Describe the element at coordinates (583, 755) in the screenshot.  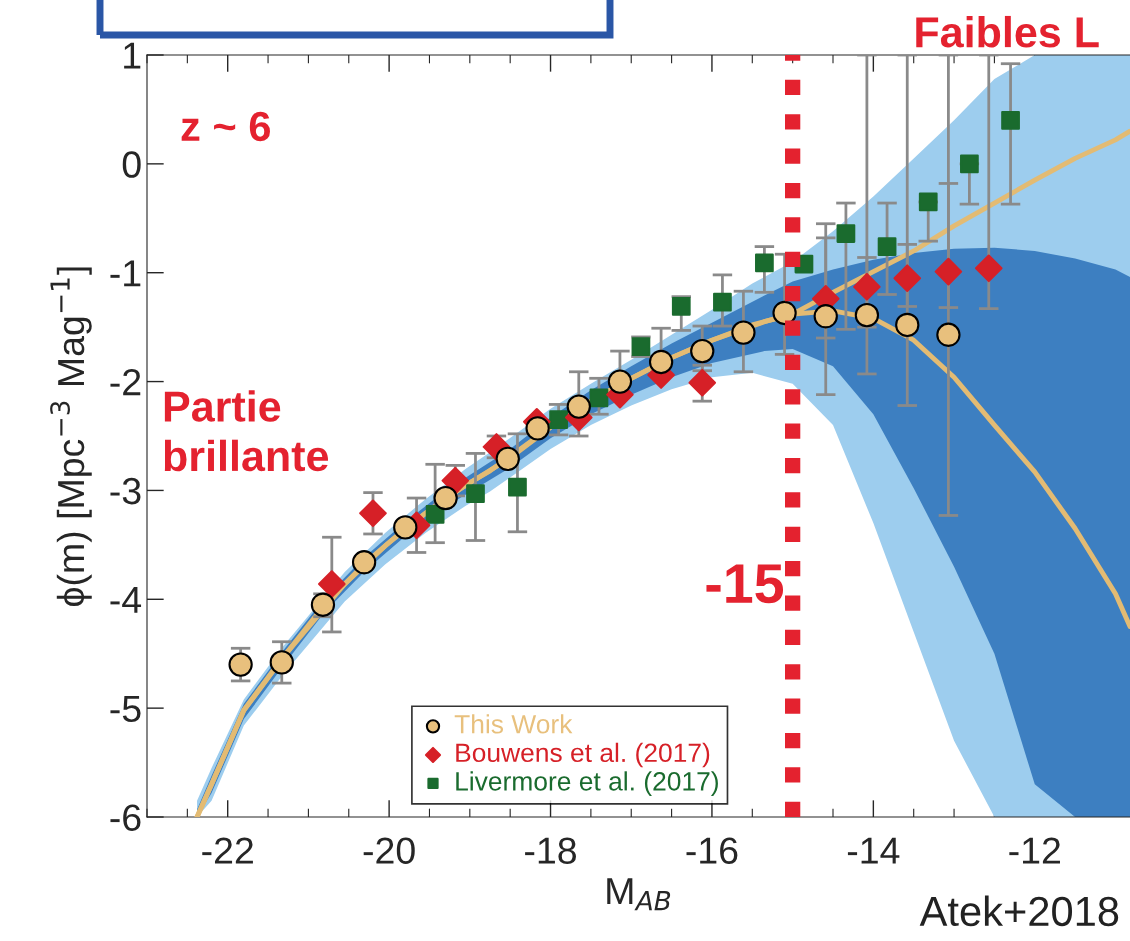
I see `legend-label: Bouwens et al. (2017)` at that location.